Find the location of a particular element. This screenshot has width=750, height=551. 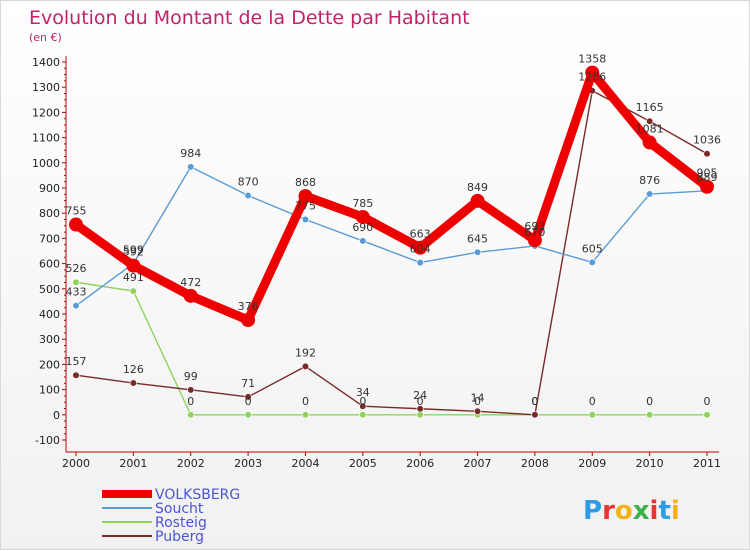

logo-letter: o is located at coordinates (624, 511).